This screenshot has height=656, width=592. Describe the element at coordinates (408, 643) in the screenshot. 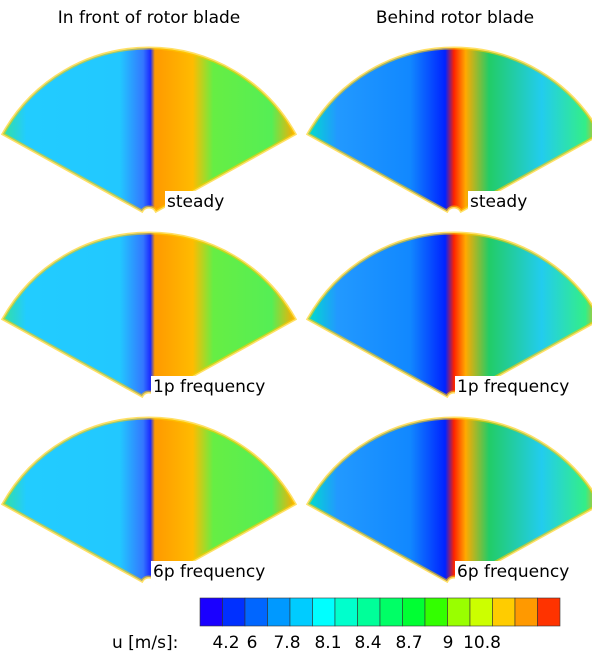

I see `colorbar-tick-label: 8.7` at that location.